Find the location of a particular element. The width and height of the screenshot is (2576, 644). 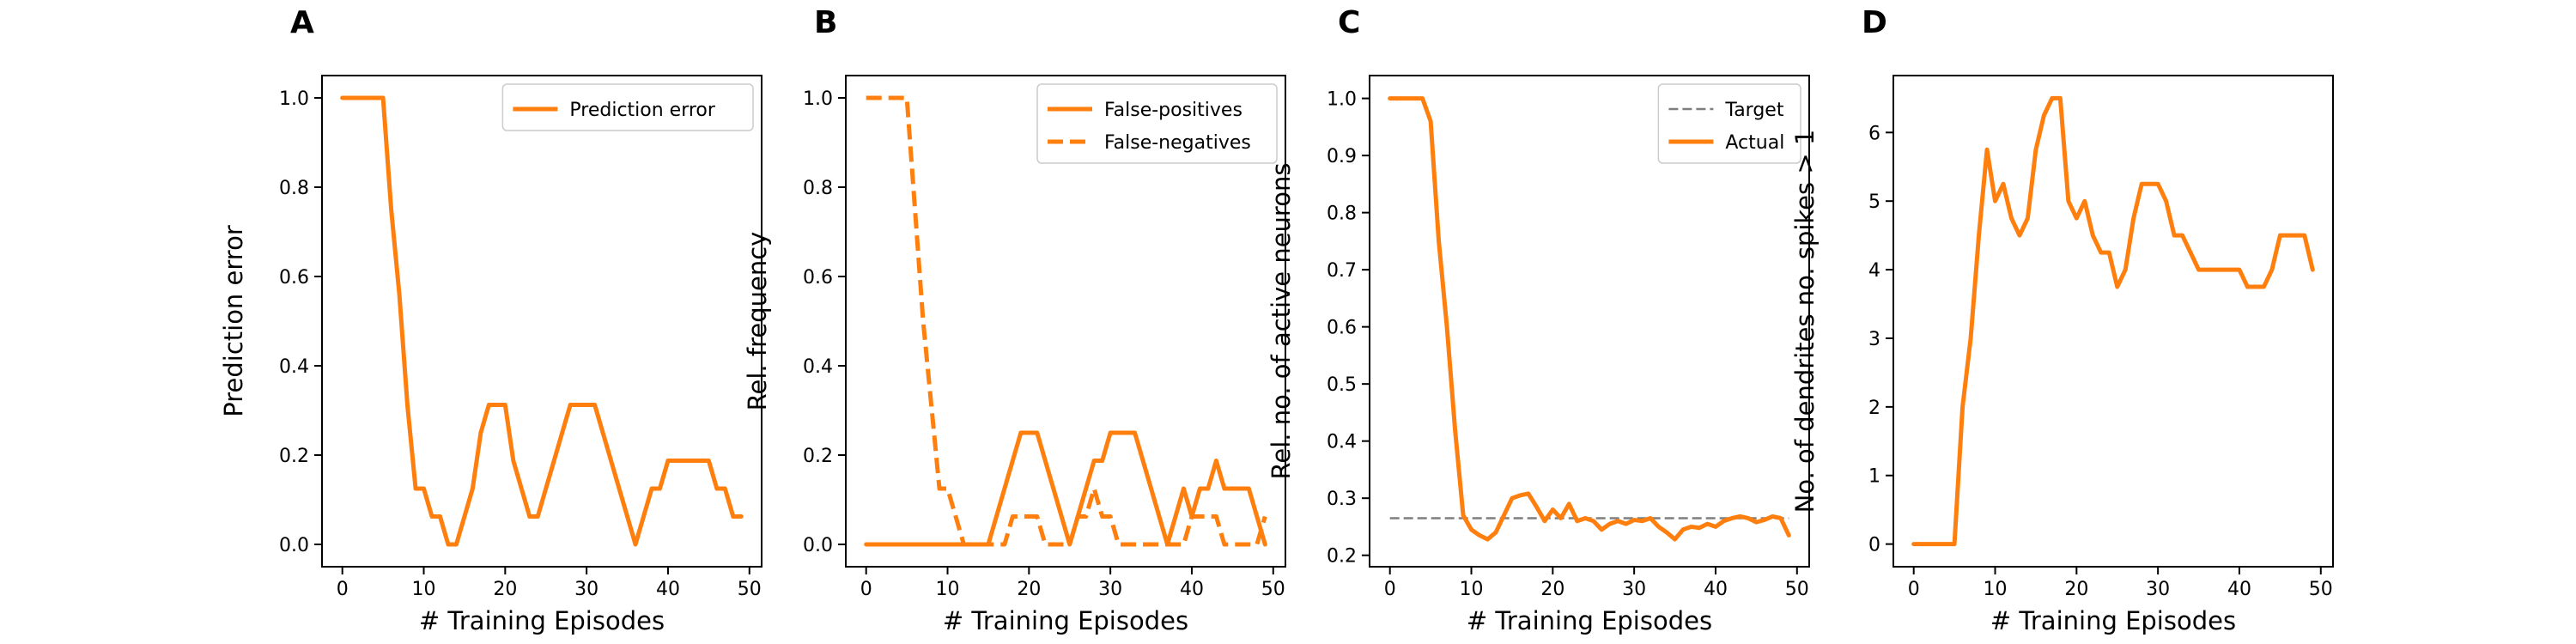

series-line-false-negatives is located at coordinates (1067, 321).